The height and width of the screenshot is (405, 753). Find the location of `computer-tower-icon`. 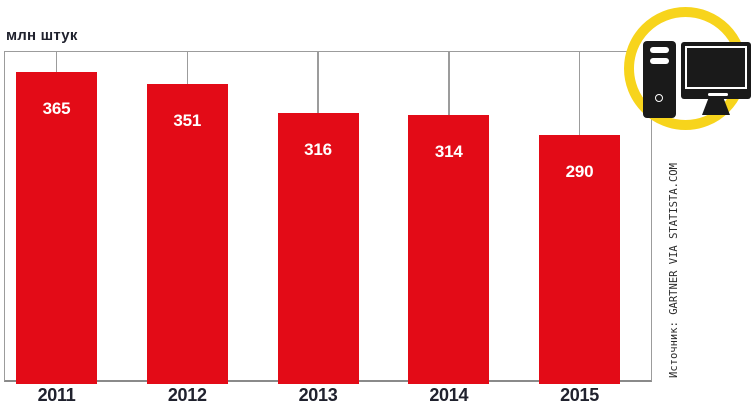

computer-tower-icon is located at coordinates (659, 79).